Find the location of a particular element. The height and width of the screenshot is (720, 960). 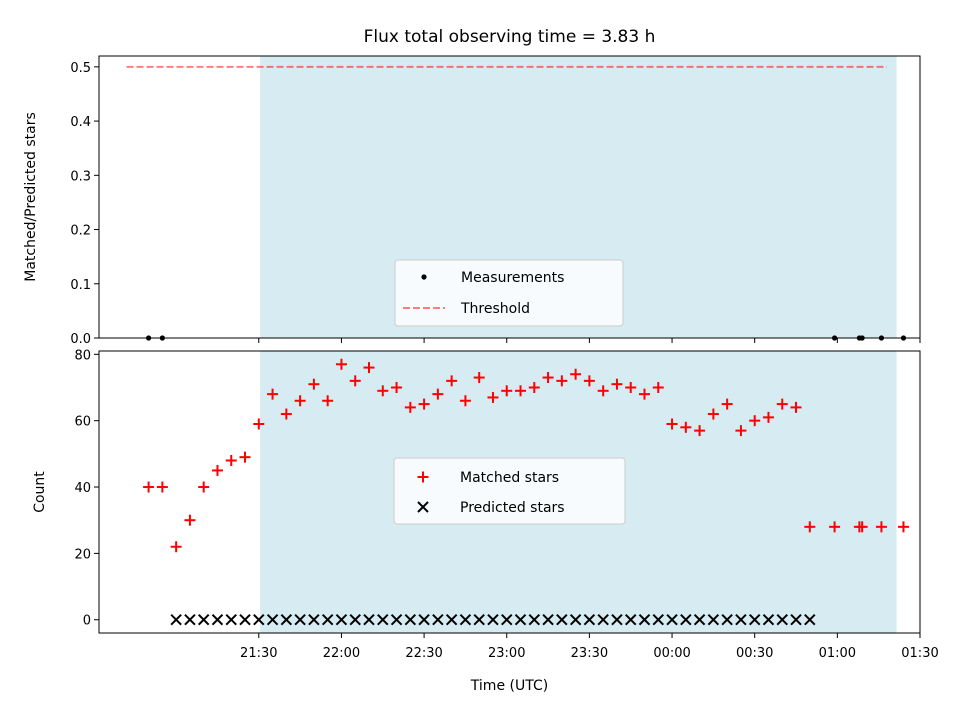

bottom-xtick-label: 00:00 is located at coordinates (671, 653).